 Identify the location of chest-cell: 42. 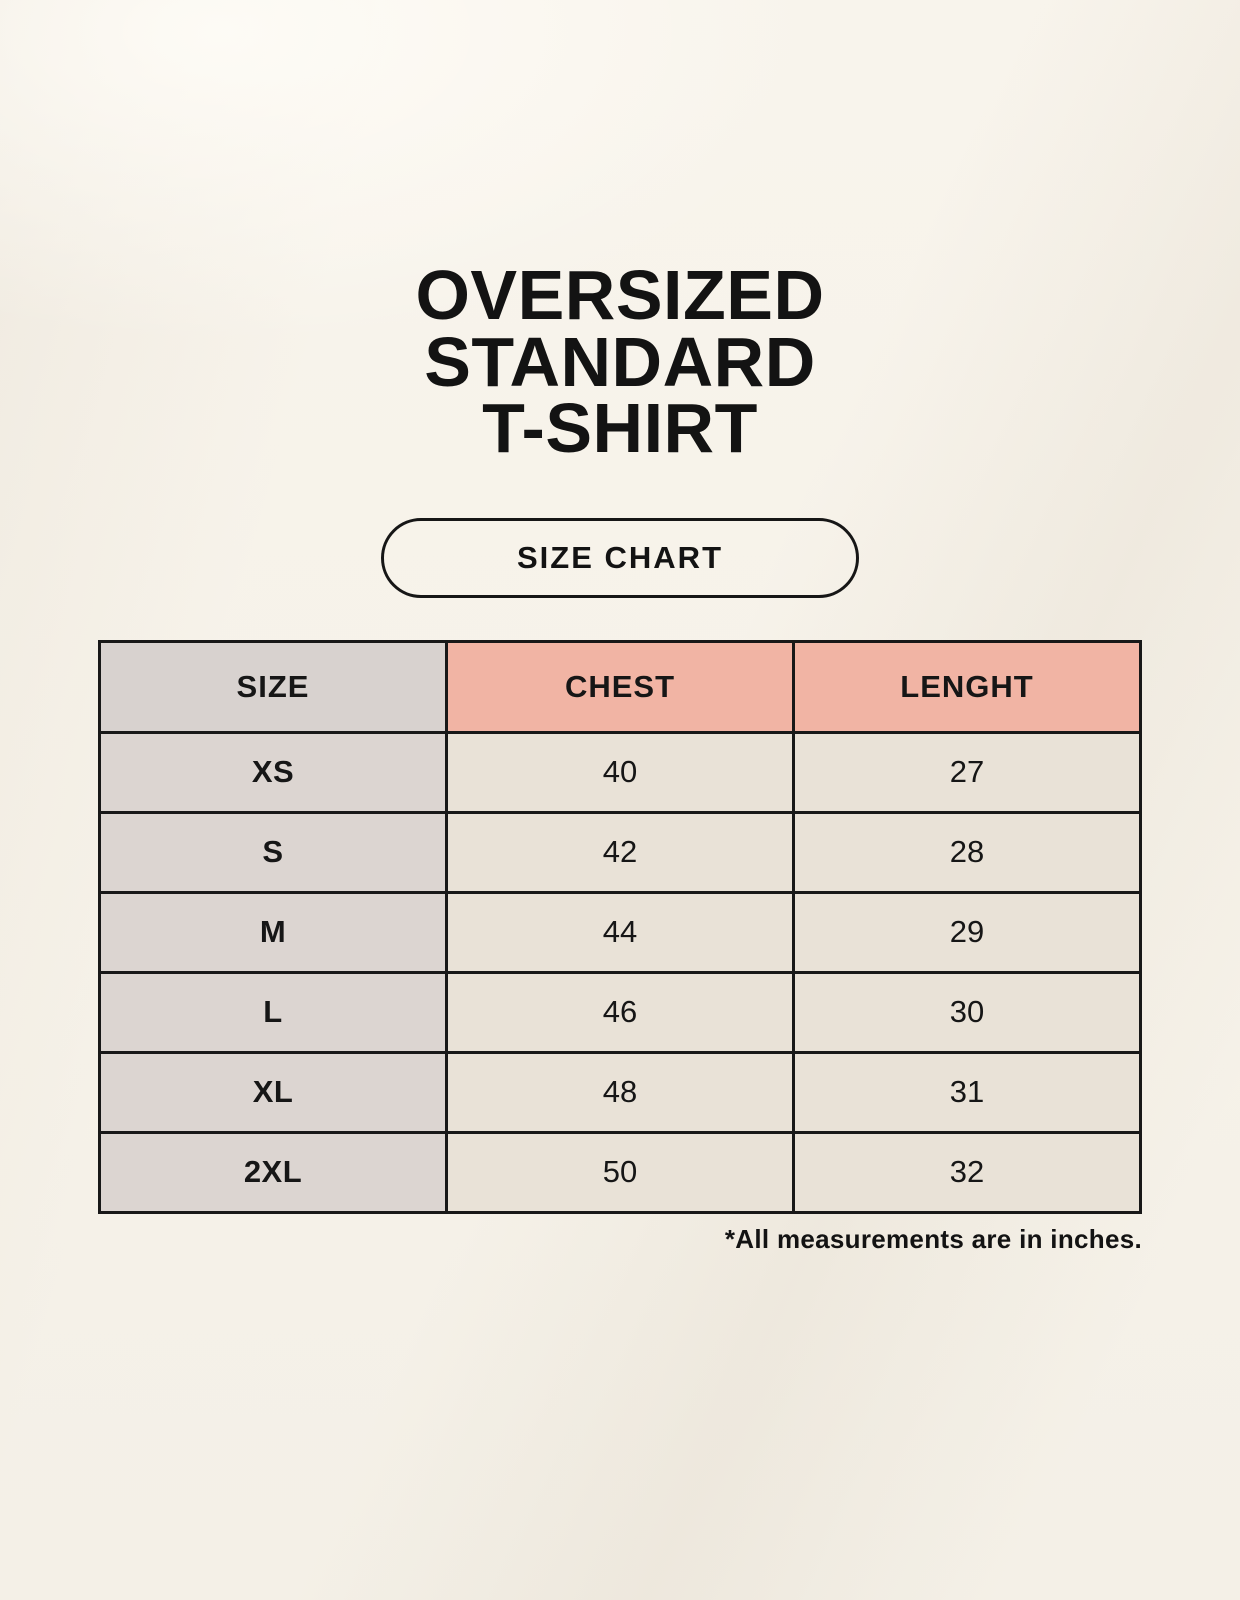
(620, 852).